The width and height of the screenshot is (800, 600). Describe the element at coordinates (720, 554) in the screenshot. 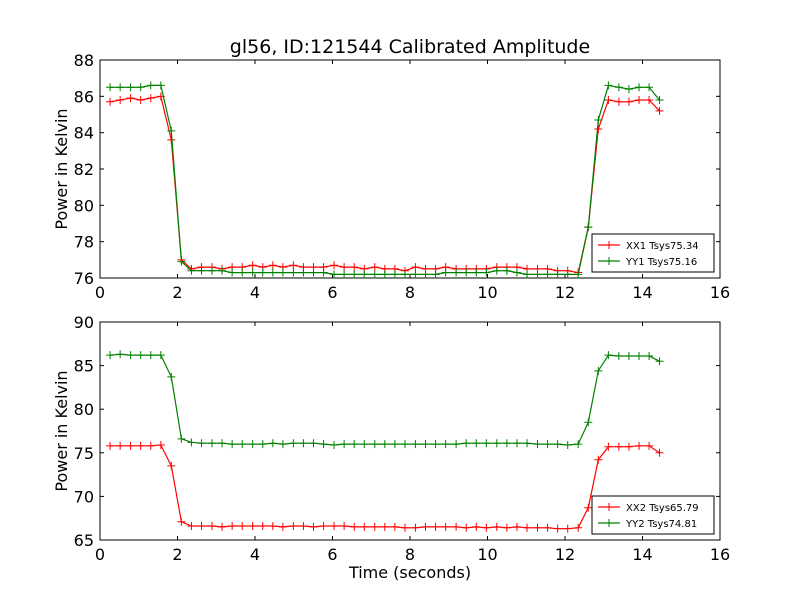

I see `bottom-x-tick-label: 16` at that location.